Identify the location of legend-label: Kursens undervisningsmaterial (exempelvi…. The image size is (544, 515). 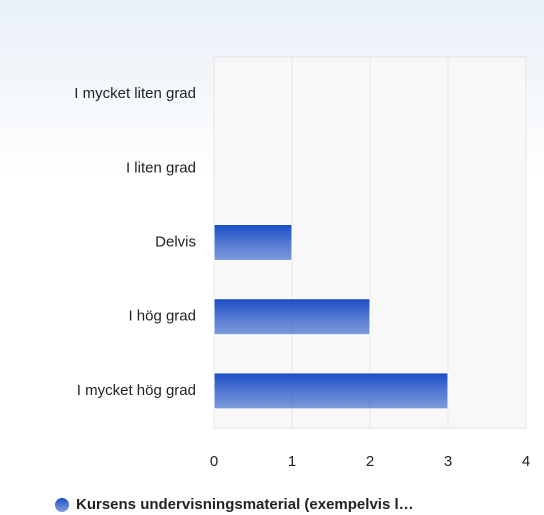
(245, 504).